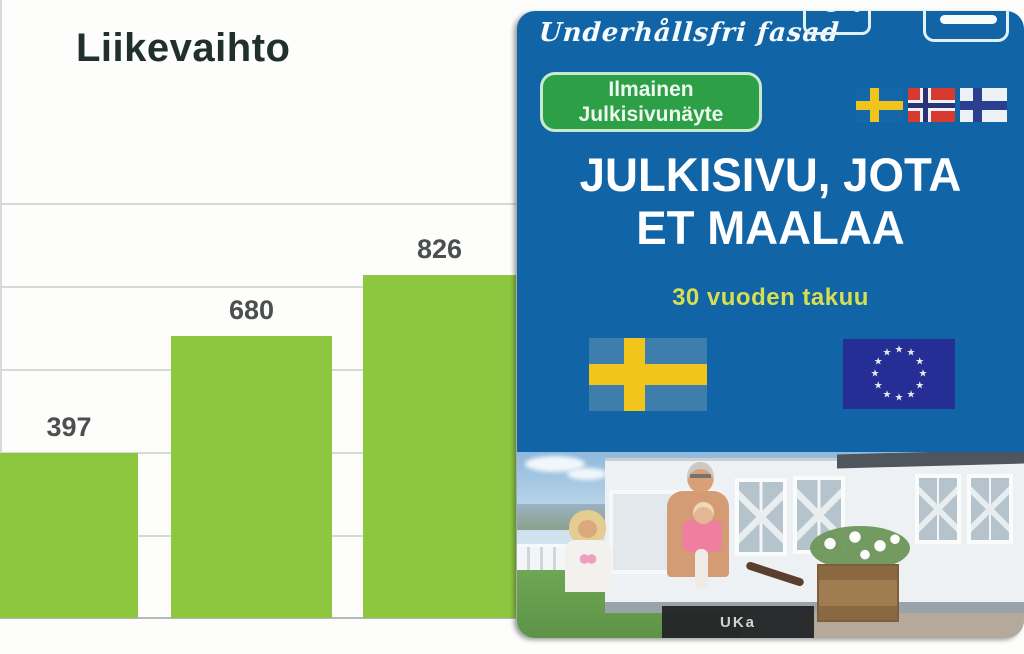  Describe the element at coordinates (651, 114) in the screenshot. I see `free-sample-button-line2: Julkisivunäyte` at that location.